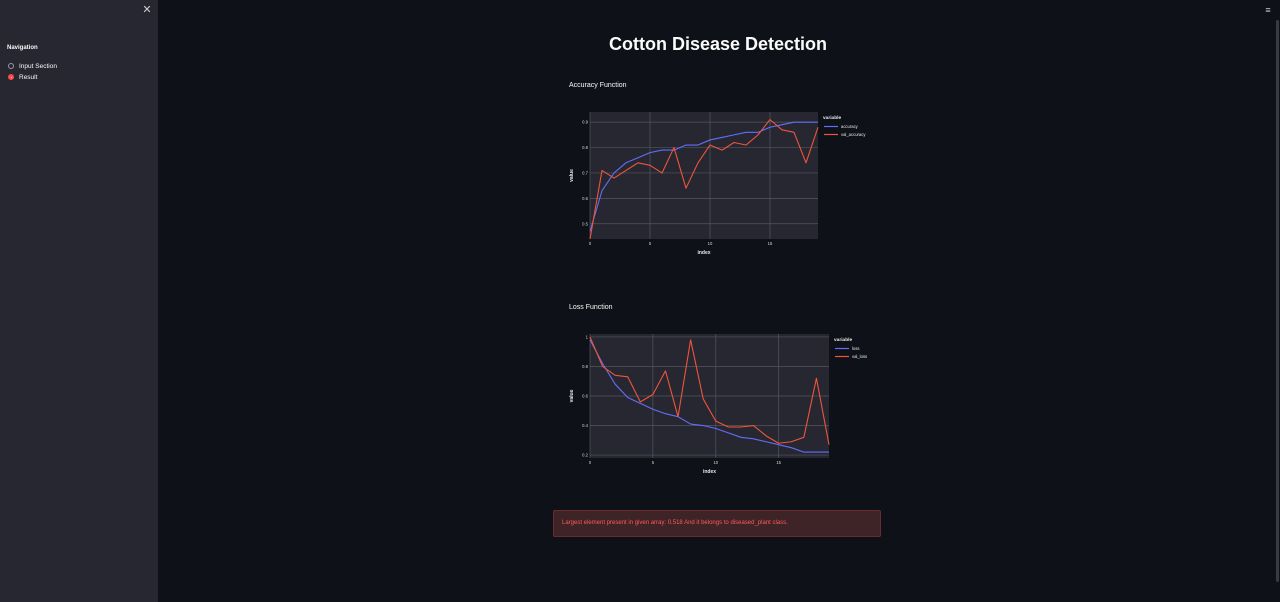 The image size is (1280, 602). What do you see at coordinates (859, 356) in the screenshot?
I see `legend-entry: val_loss` at bounding box center [859, 356].